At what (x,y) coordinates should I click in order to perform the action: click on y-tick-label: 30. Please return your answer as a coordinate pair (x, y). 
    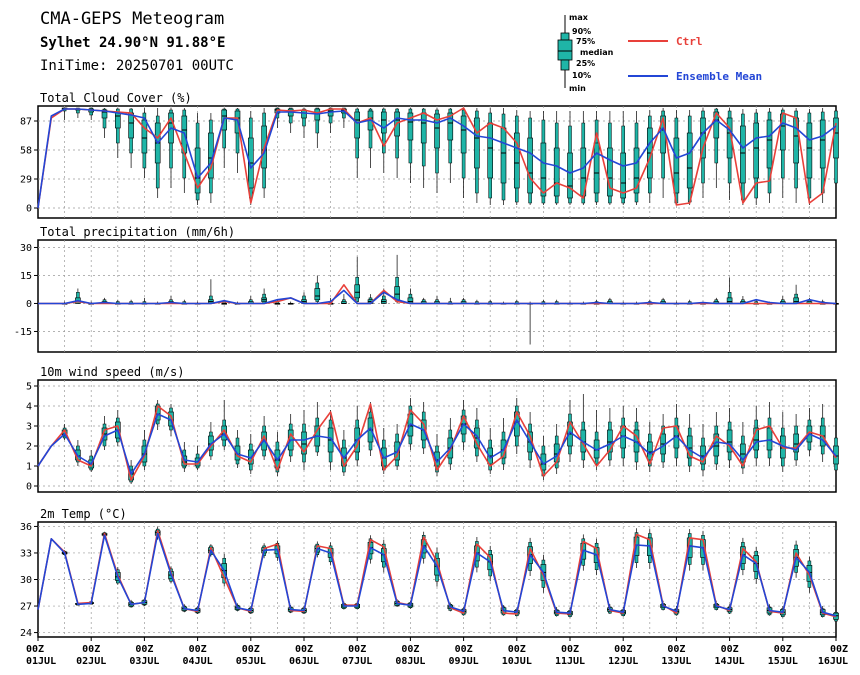
    Looking at the image, I should click on (26, 580).